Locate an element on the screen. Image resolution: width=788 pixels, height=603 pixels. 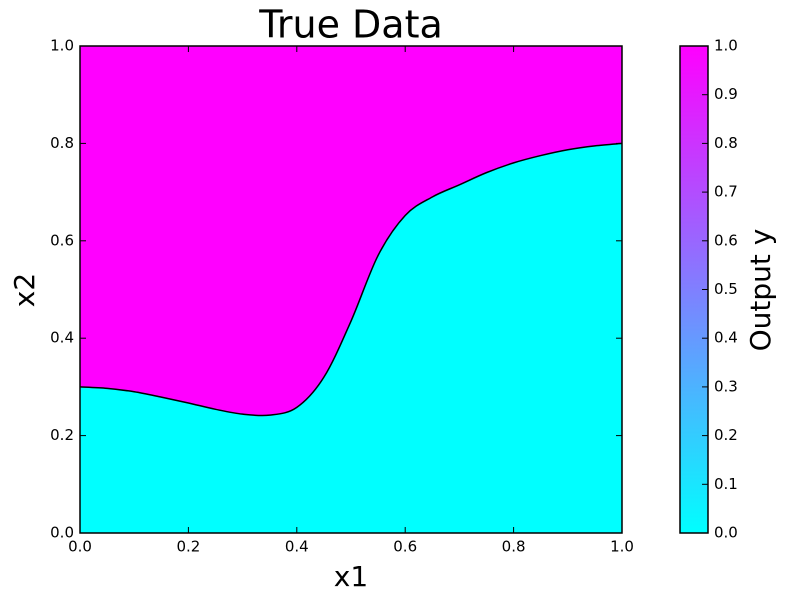
colorbar-tick-label: 0.1 is located at coordinates (726, 484).